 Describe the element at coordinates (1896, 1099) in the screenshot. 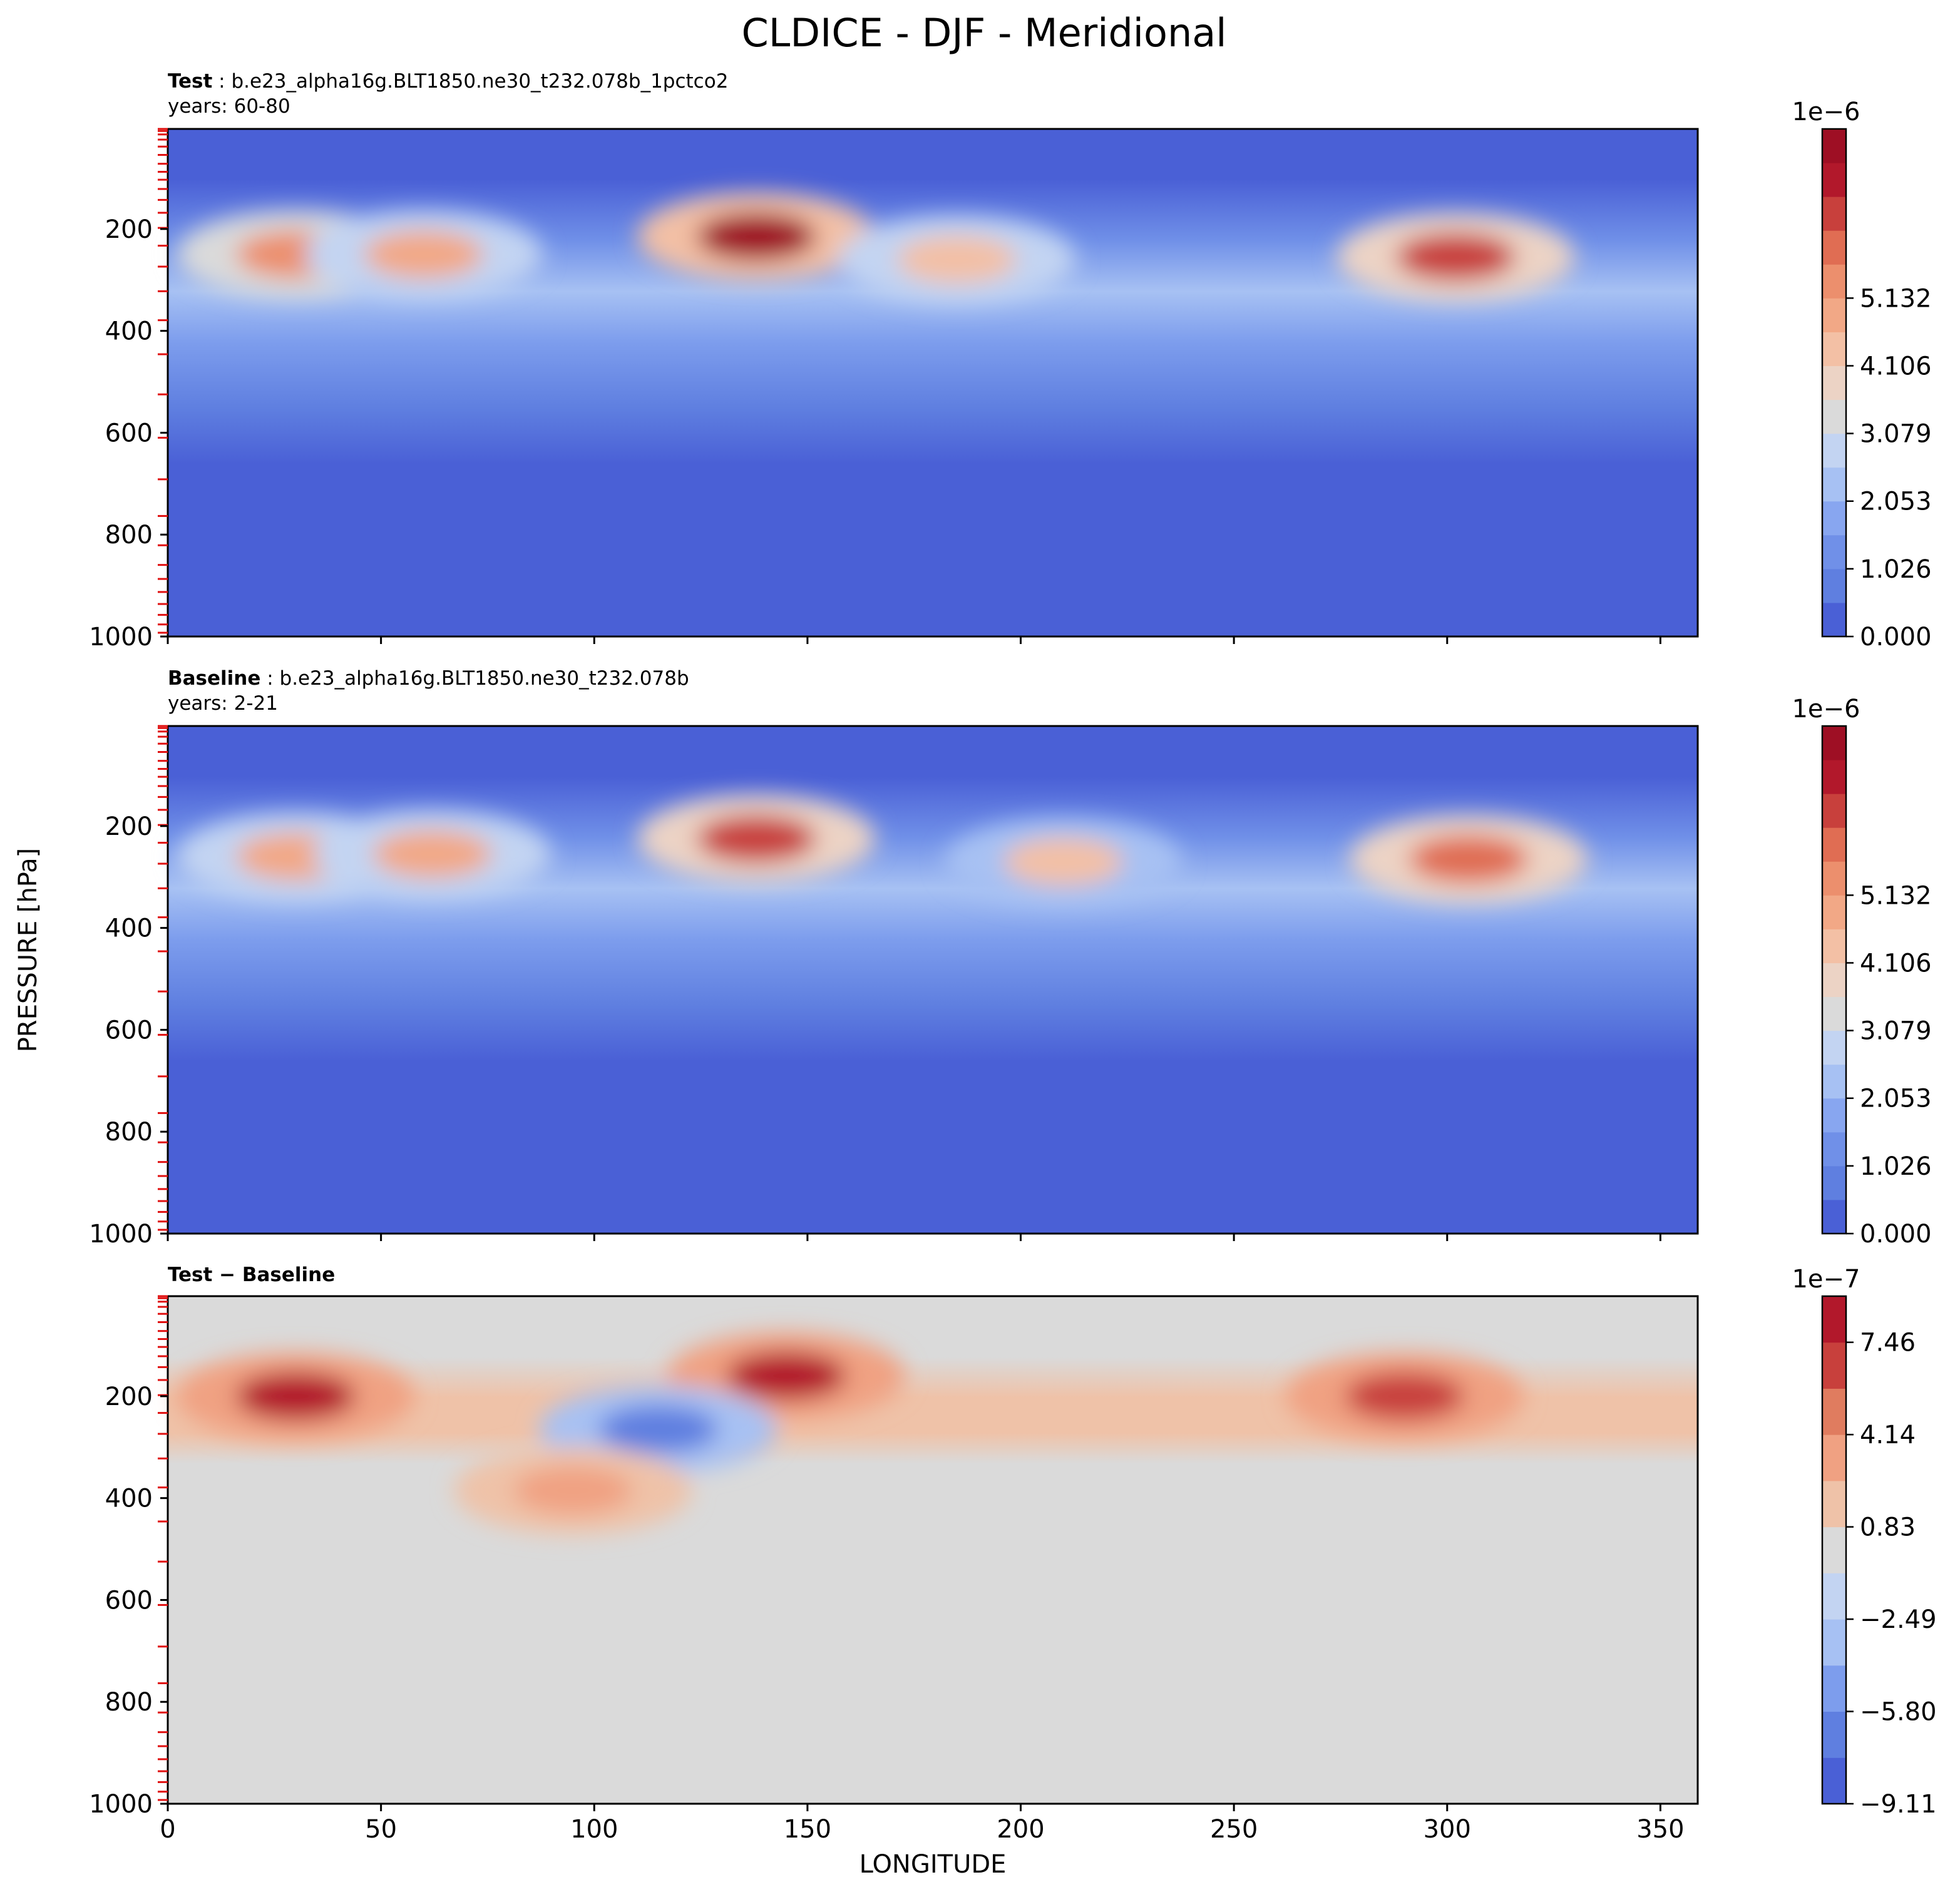

I see `colorbar-tick-label: 2.053` at that location.